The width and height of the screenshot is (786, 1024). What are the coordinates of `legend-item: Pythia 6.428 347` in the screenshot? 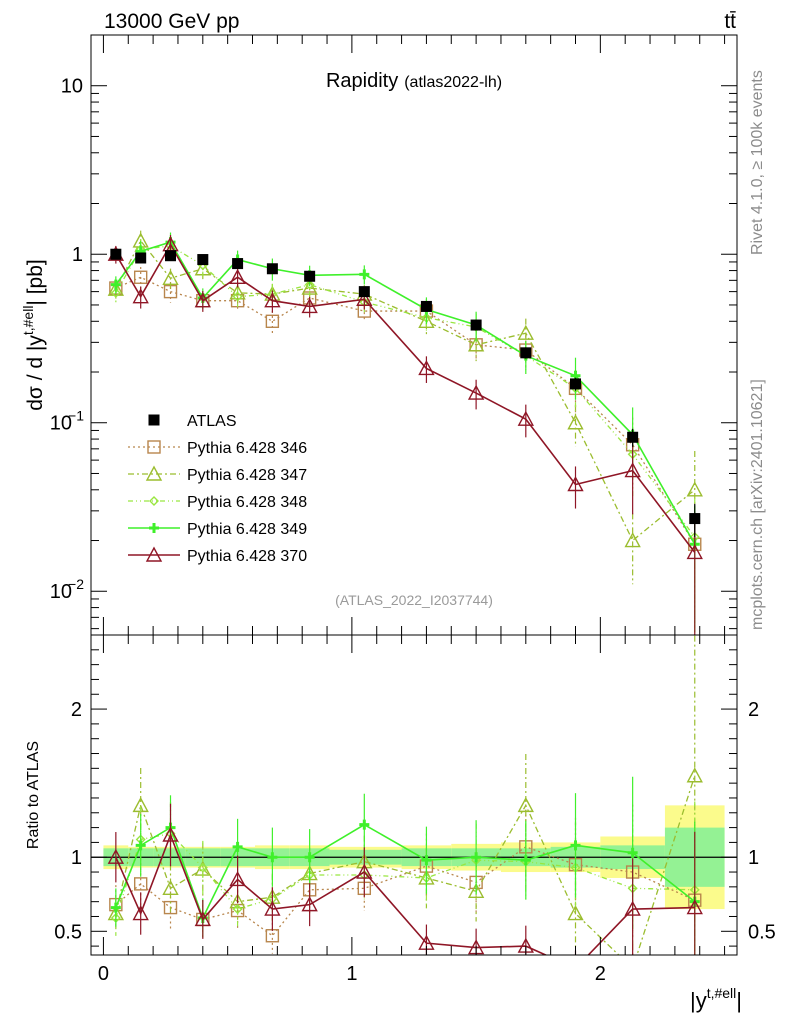 It's located at (217, 474).